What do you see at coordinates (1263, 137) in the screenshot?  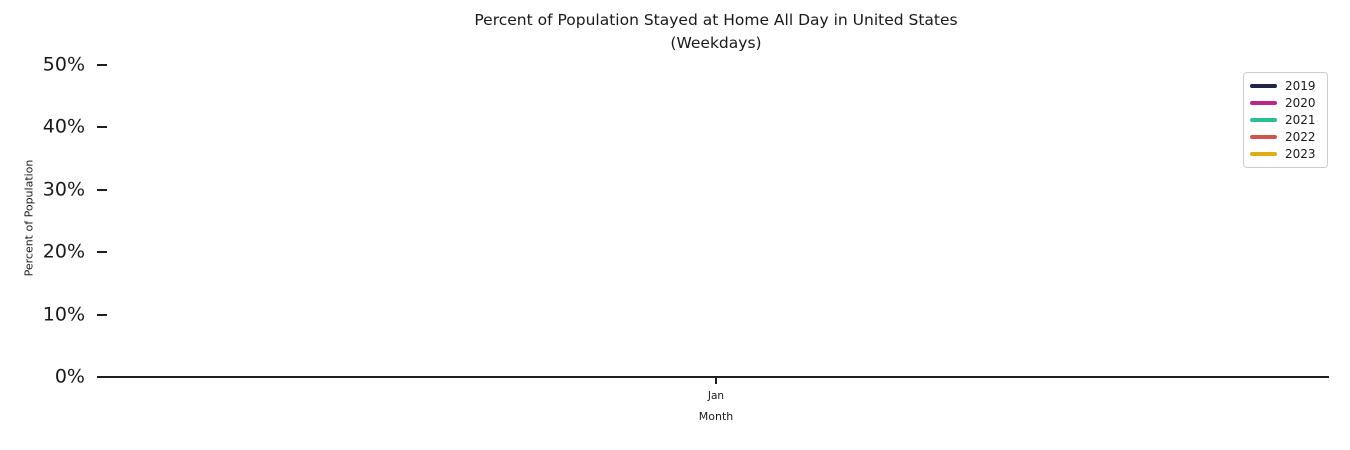 I see `legend-line-2022-icon` at bounding box center [1263, 137].